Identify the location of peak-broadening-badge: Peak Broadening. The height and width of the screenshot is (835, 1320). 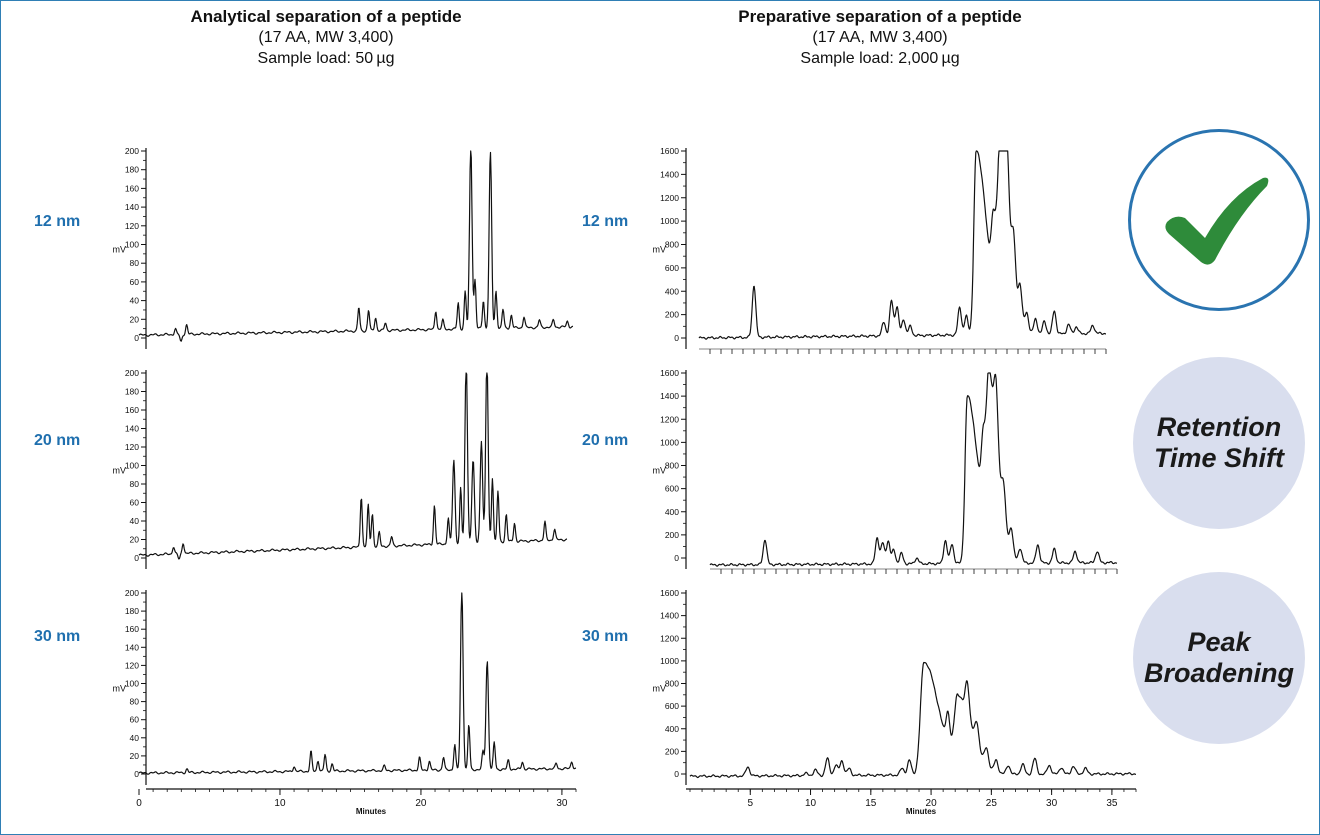
(1219, 658).